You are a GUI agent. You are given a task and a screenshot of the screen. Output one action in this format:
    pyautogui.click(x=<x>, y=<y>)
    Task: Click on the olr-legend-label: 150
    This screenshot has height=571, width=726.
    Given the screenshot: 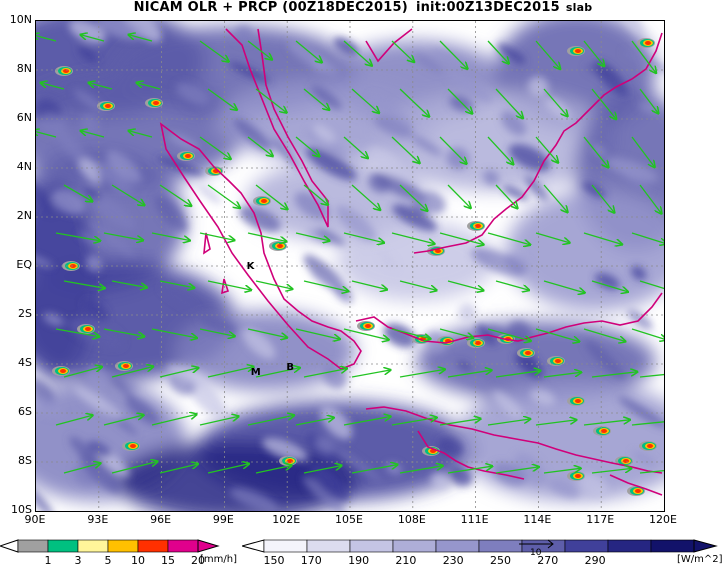 What is the action you would take?
    pyautogui.click(x=274, y=560)
    